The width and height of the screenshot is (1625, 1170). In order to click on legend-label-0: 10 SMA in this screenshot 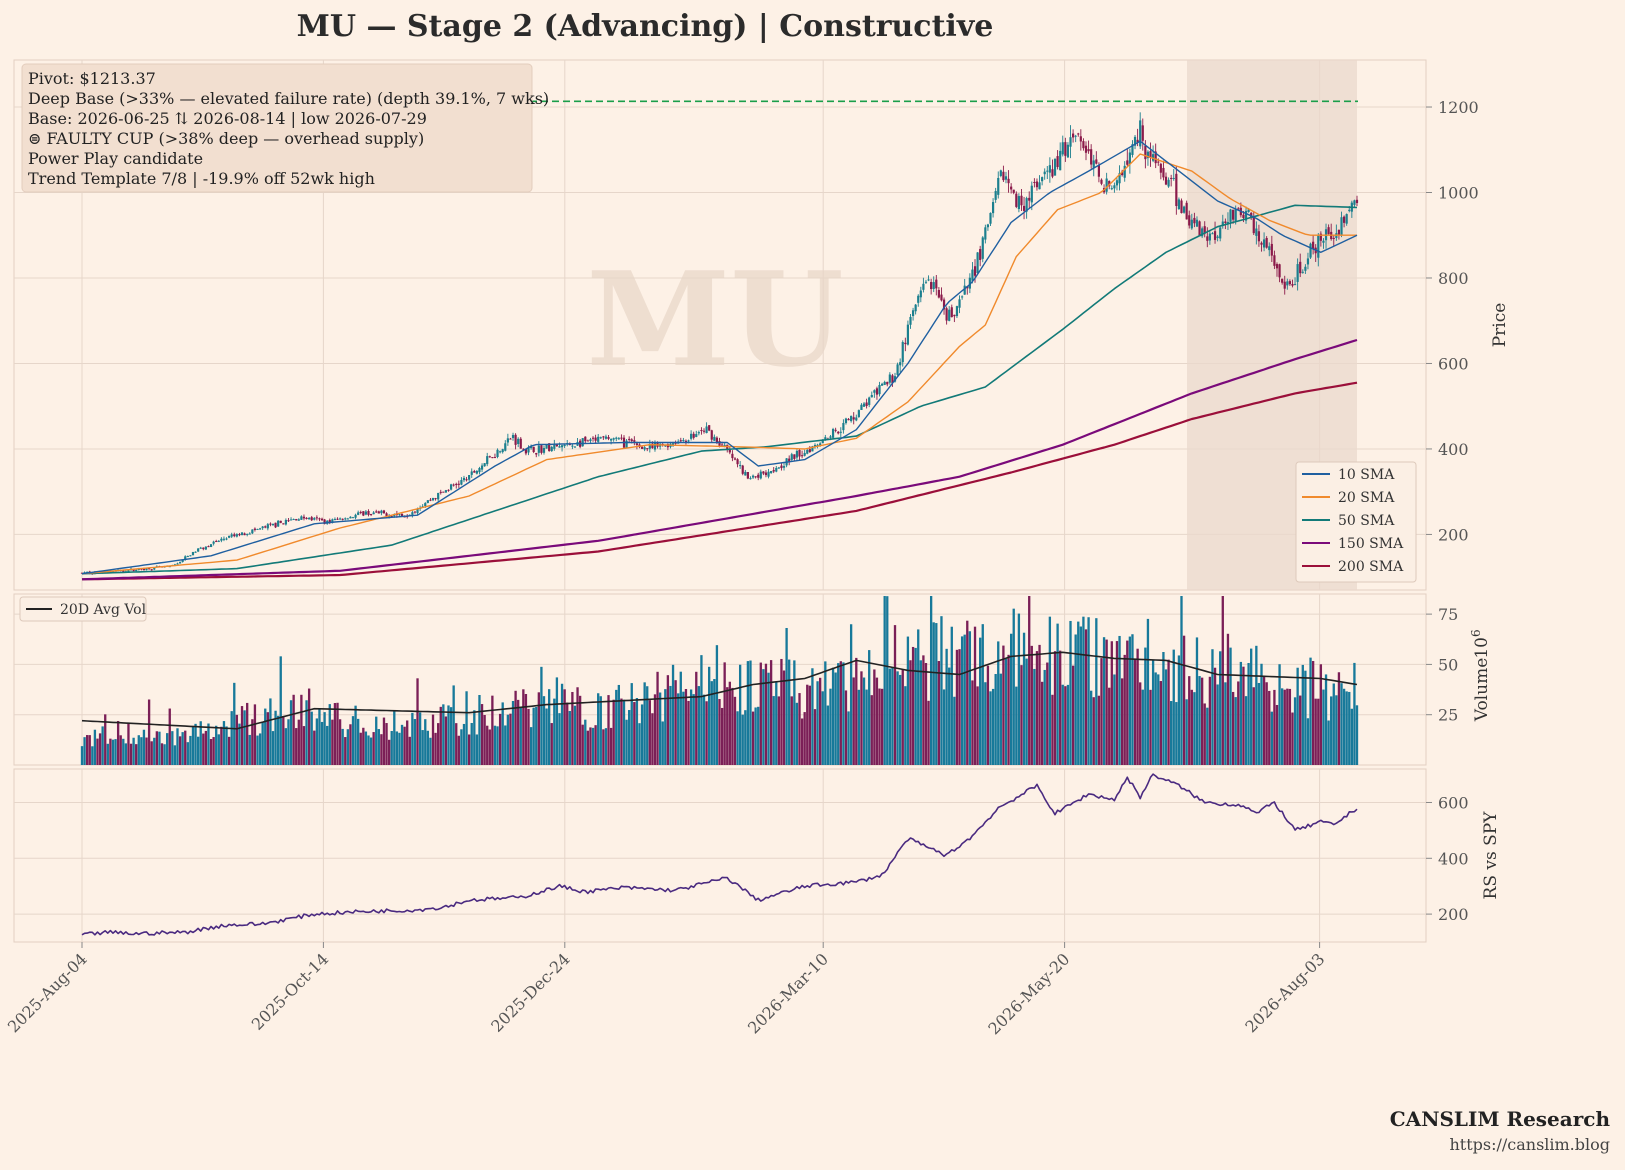, I will do `click(1366, 475)`.